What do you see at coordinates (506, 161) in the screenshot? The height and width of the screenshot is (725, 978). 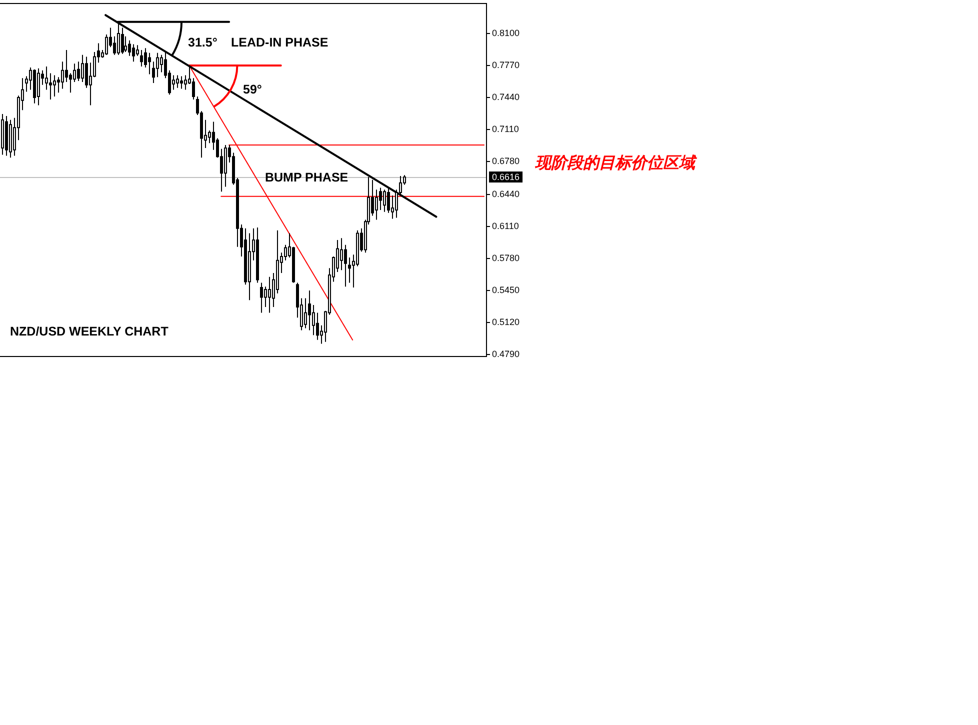 I see `y-tick-label: 0.6780` at bounding box center [506, 161].